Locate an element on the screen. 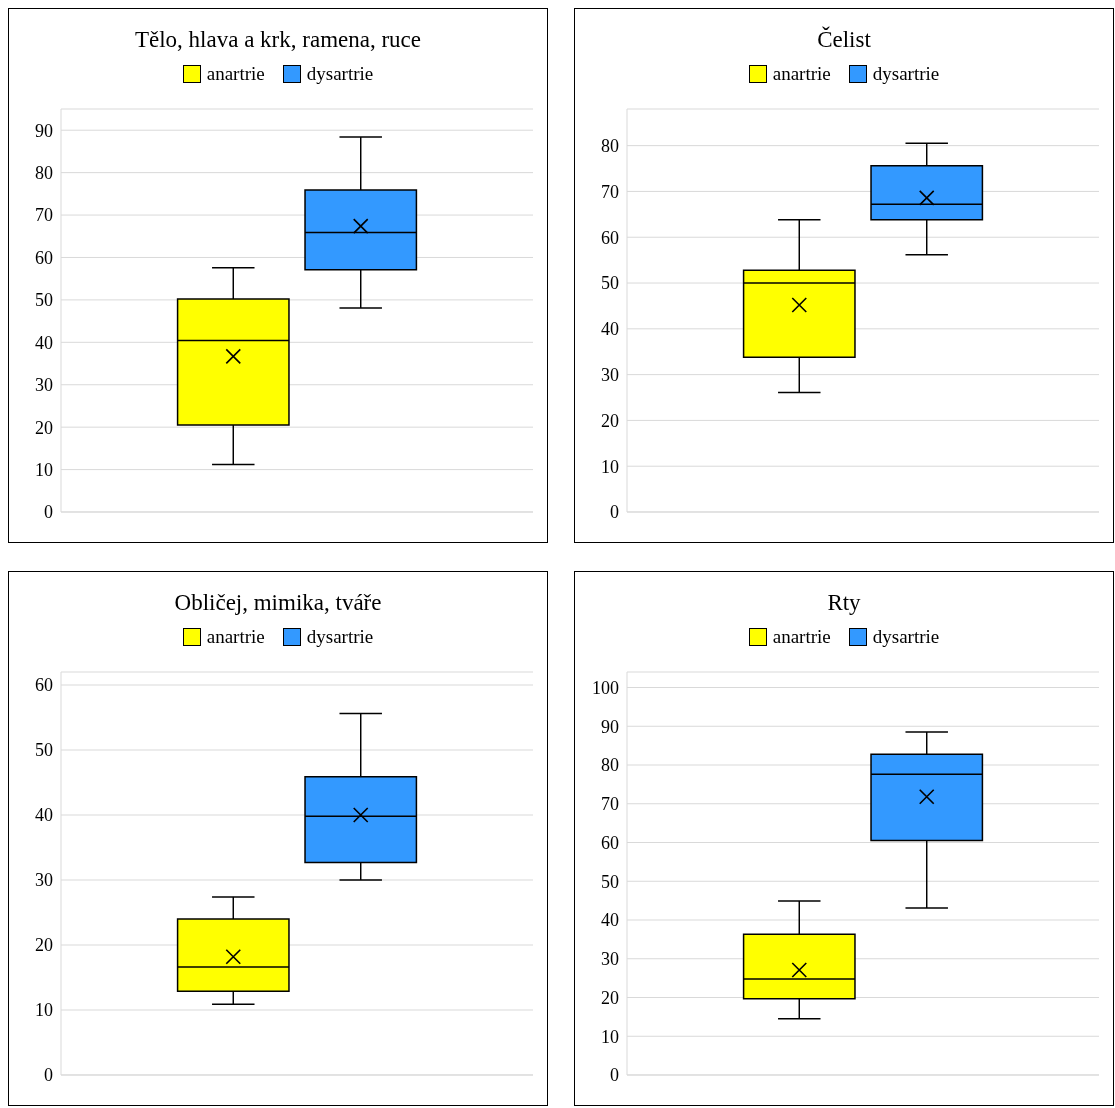 The width and height of the screenshot is (1115, 1108). chart-title: Rty is located at coordinates (844, 603).